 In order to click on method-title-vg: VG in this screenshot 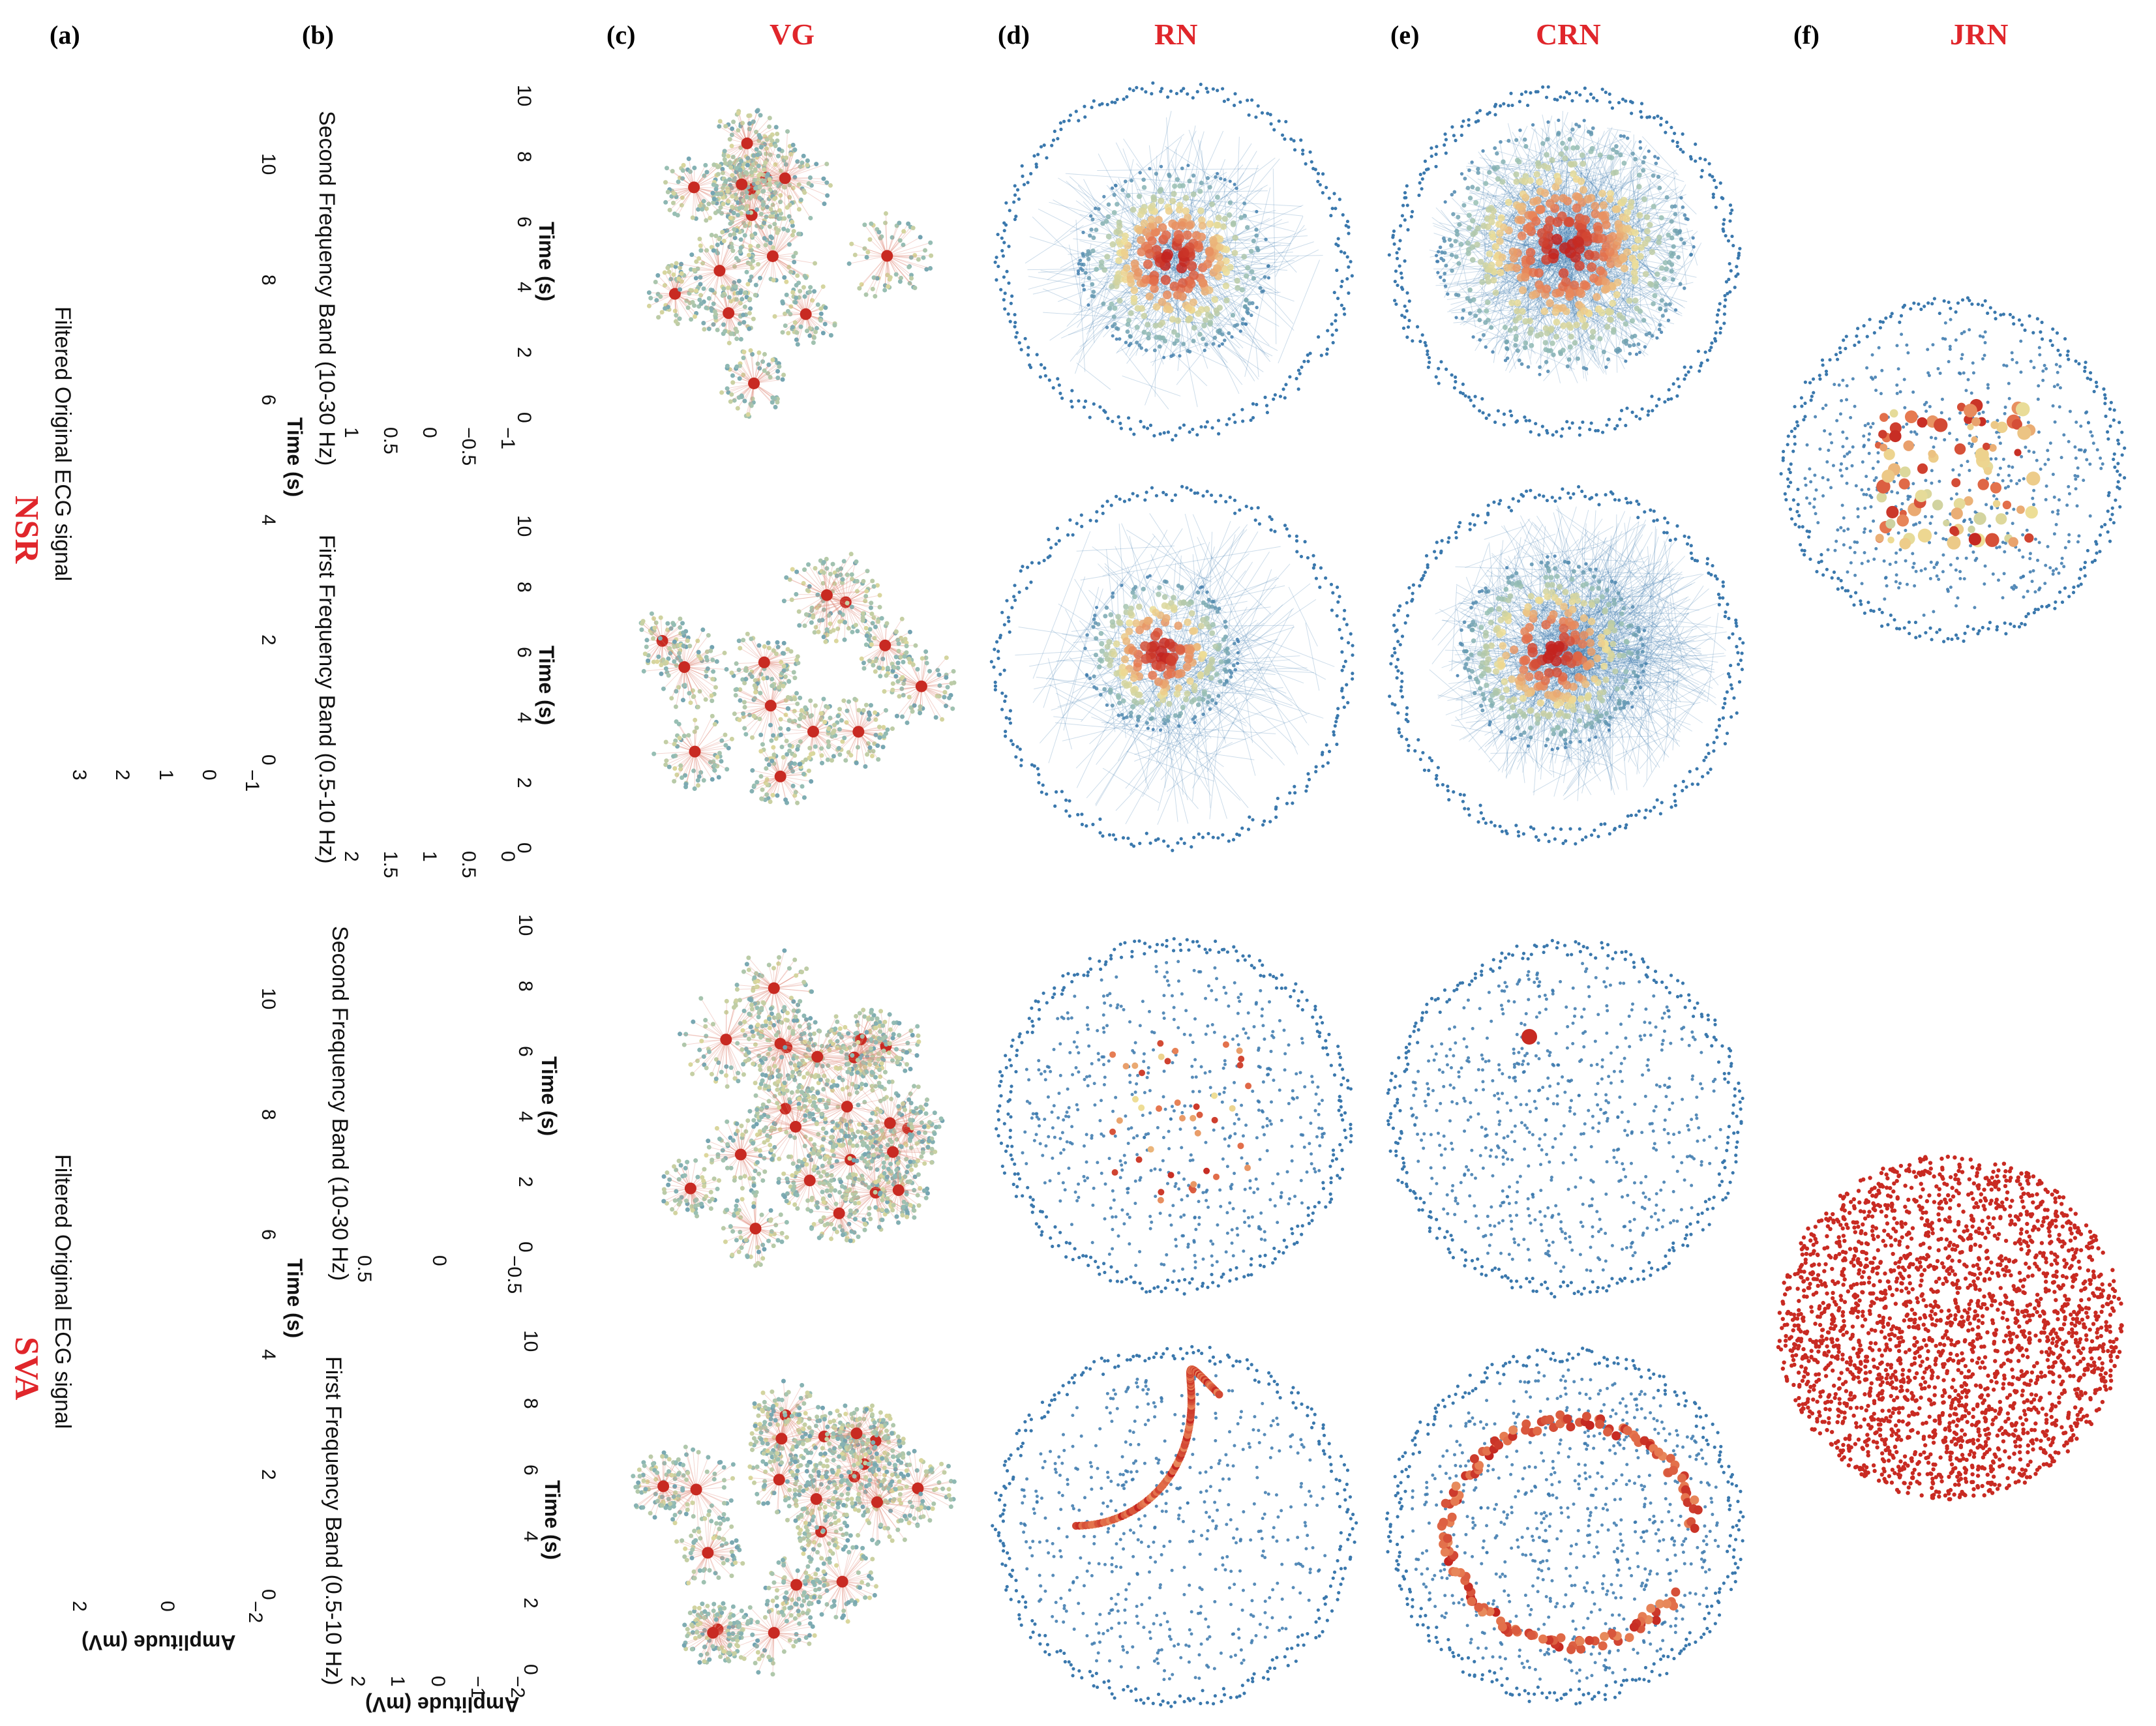, I will do `click(792, 34)`.